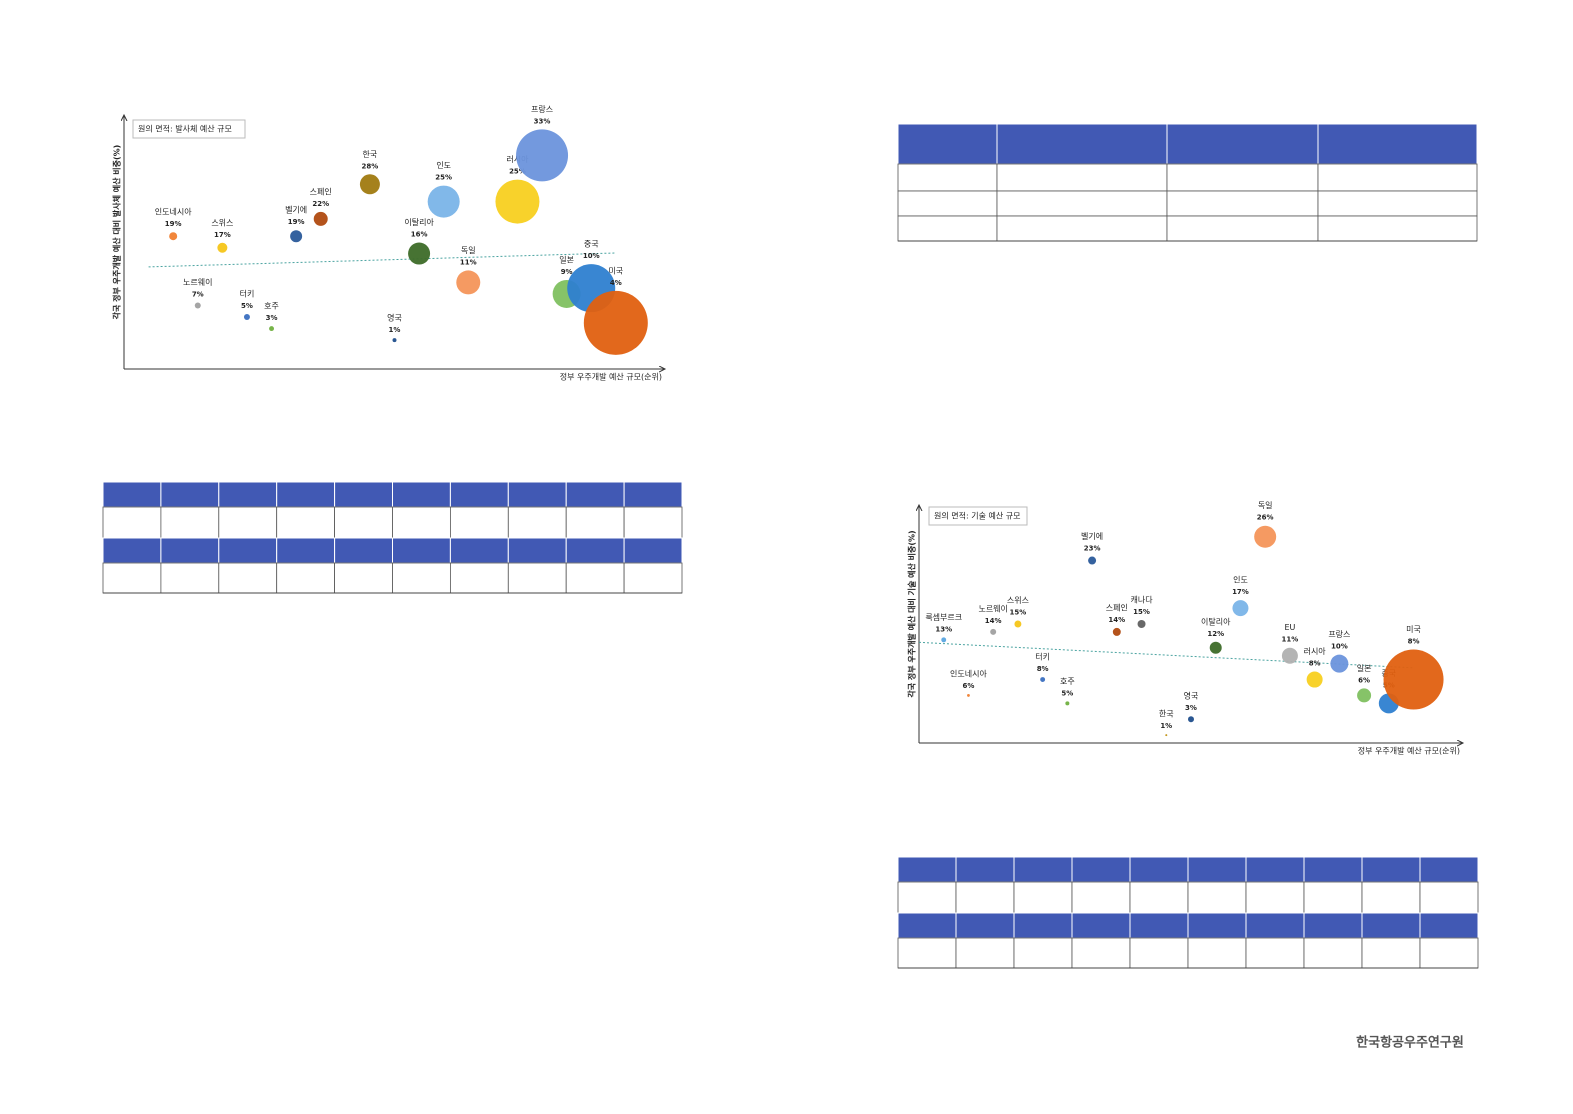 Image resolution: width=1573 pixels, height=1114 pixels. I want to click on y-axis-label: 각국 정부 우주개발 예산 대비 기술 예산 비중(%), so click(912, 613).